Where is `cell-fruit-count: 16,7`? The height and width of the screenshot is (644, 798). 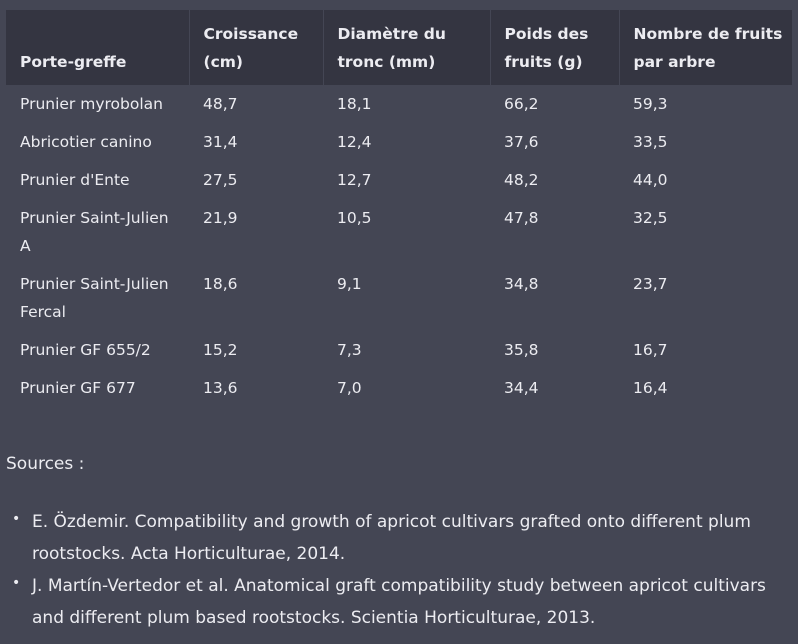
cell-fruit-count: 16,7 is located at coordinates (650, 350).